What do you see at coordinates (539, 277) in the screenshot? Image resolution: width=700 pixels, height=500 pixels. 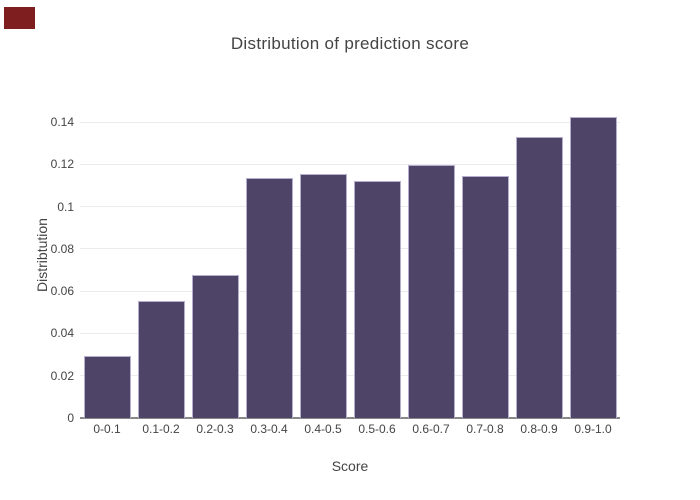 I see `bar-0.8-0.9` at bounding box center [539, 277].